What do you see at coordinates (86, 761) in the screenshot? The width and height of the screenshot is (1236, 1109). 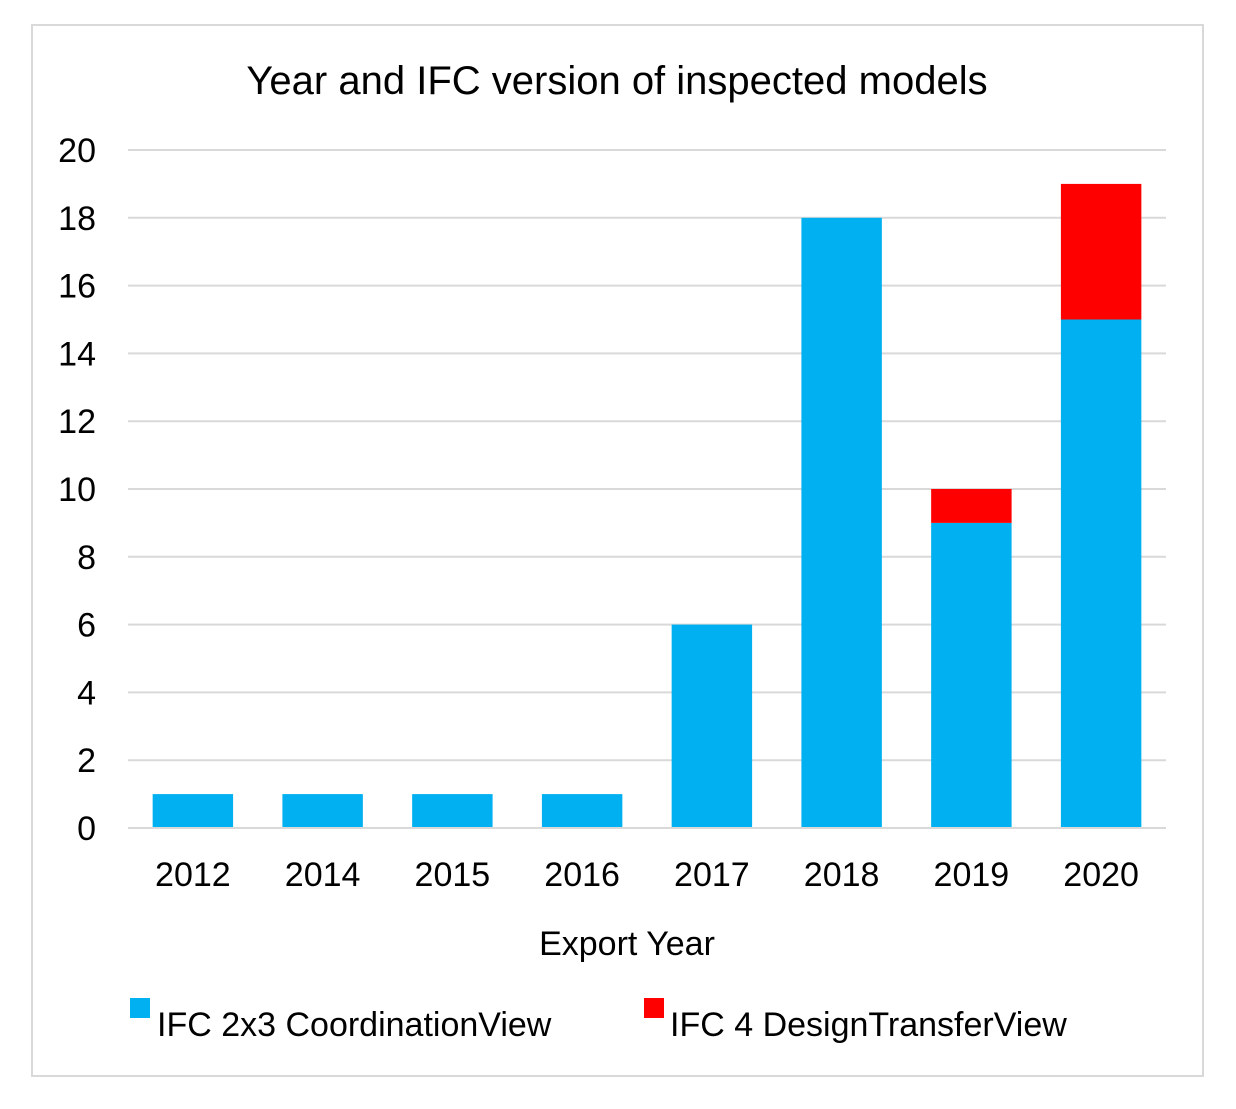 I see `y-tick-label: 2` at bounding box center [86, 761].